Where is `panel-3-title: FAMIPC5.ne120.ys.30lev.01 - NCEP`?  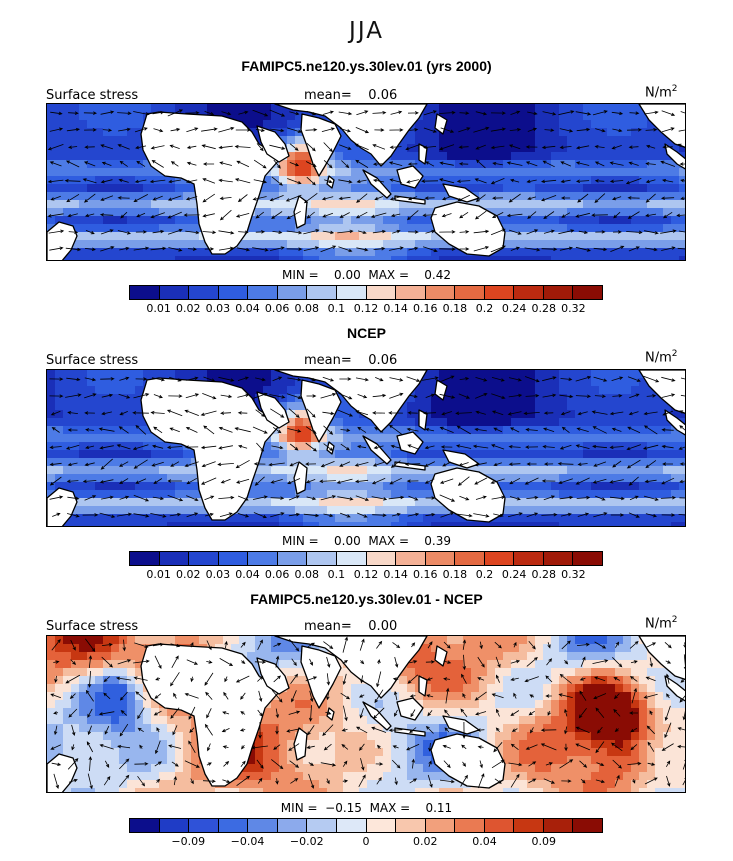
panel-3-title: FAMIPC5.ne120.ys.30lev.01 - NCEP is located at coordinates (366, 599).